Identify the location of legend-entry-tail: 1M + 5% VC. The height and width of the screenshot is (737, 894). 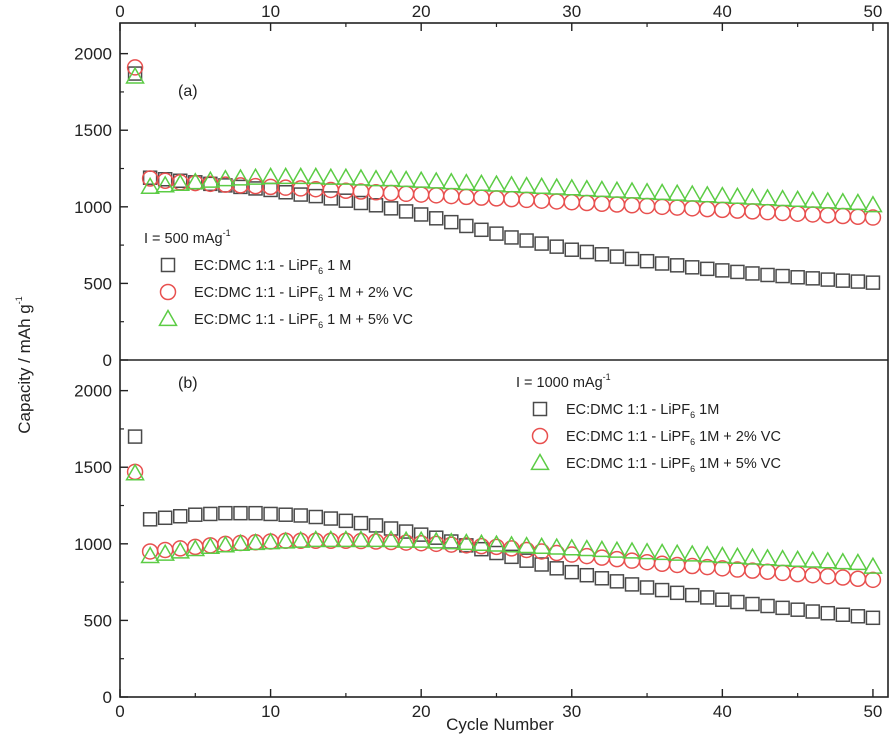
(738, 464).